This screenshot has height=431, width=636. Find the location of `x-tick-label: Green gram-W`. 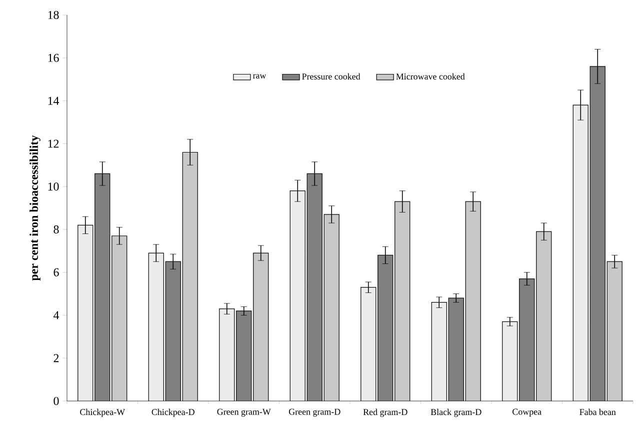

x-tick-label: Green gram-W is located at coordinates (244, 412).